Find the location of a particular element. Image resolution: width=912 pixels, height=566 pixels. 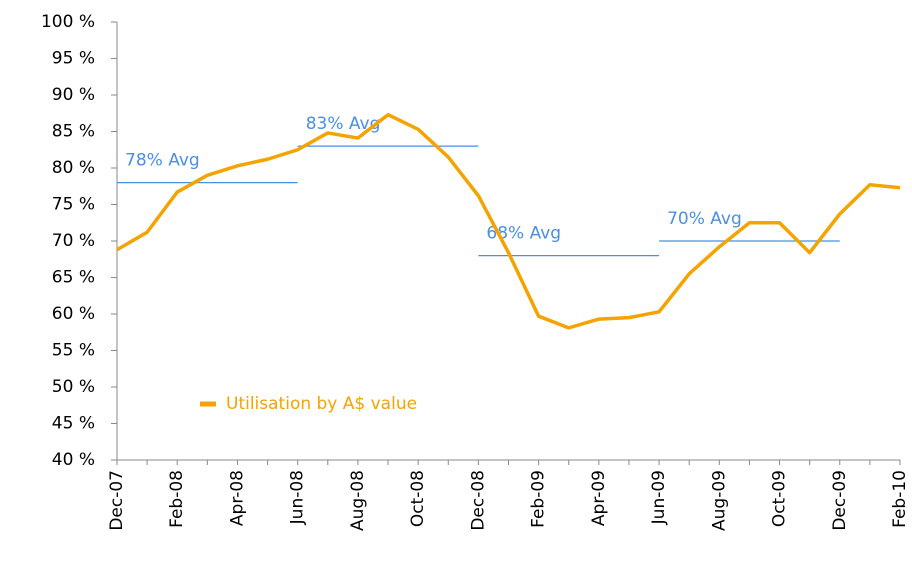

y-tick-label: 60 % is located at coordinates (73, 314).